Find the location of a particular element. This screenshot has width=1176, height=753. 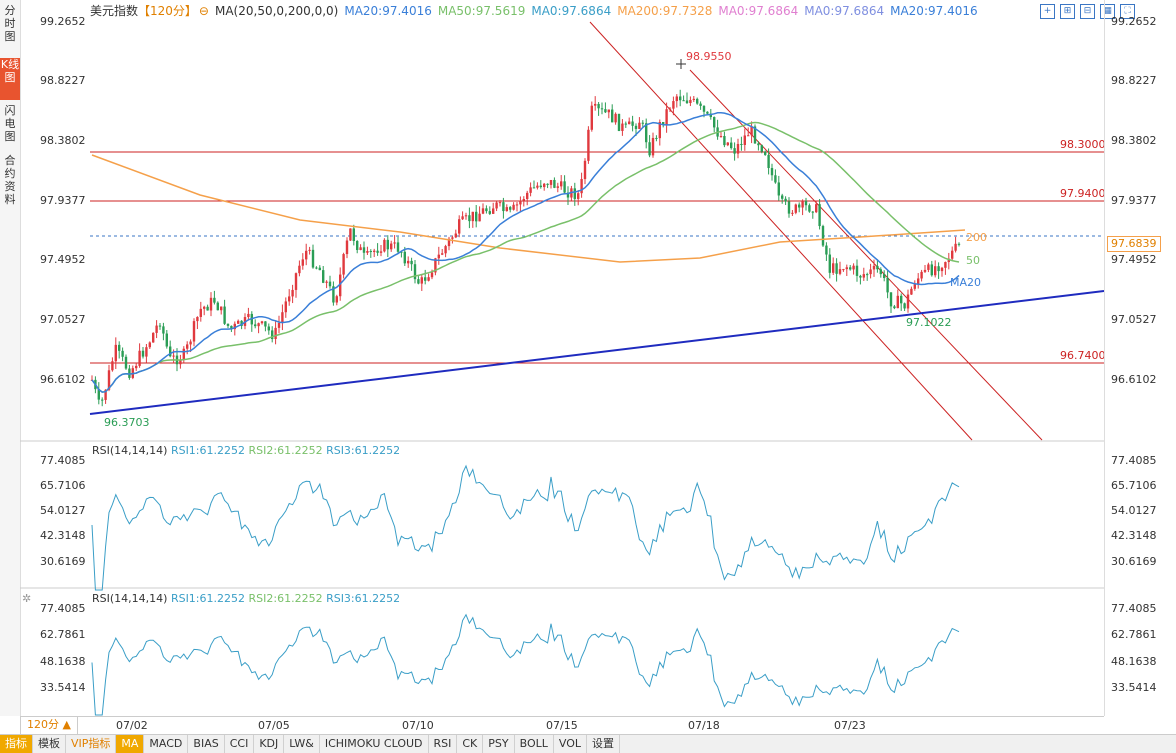

date-label: 07/15 is located at coordinates (562, 725).